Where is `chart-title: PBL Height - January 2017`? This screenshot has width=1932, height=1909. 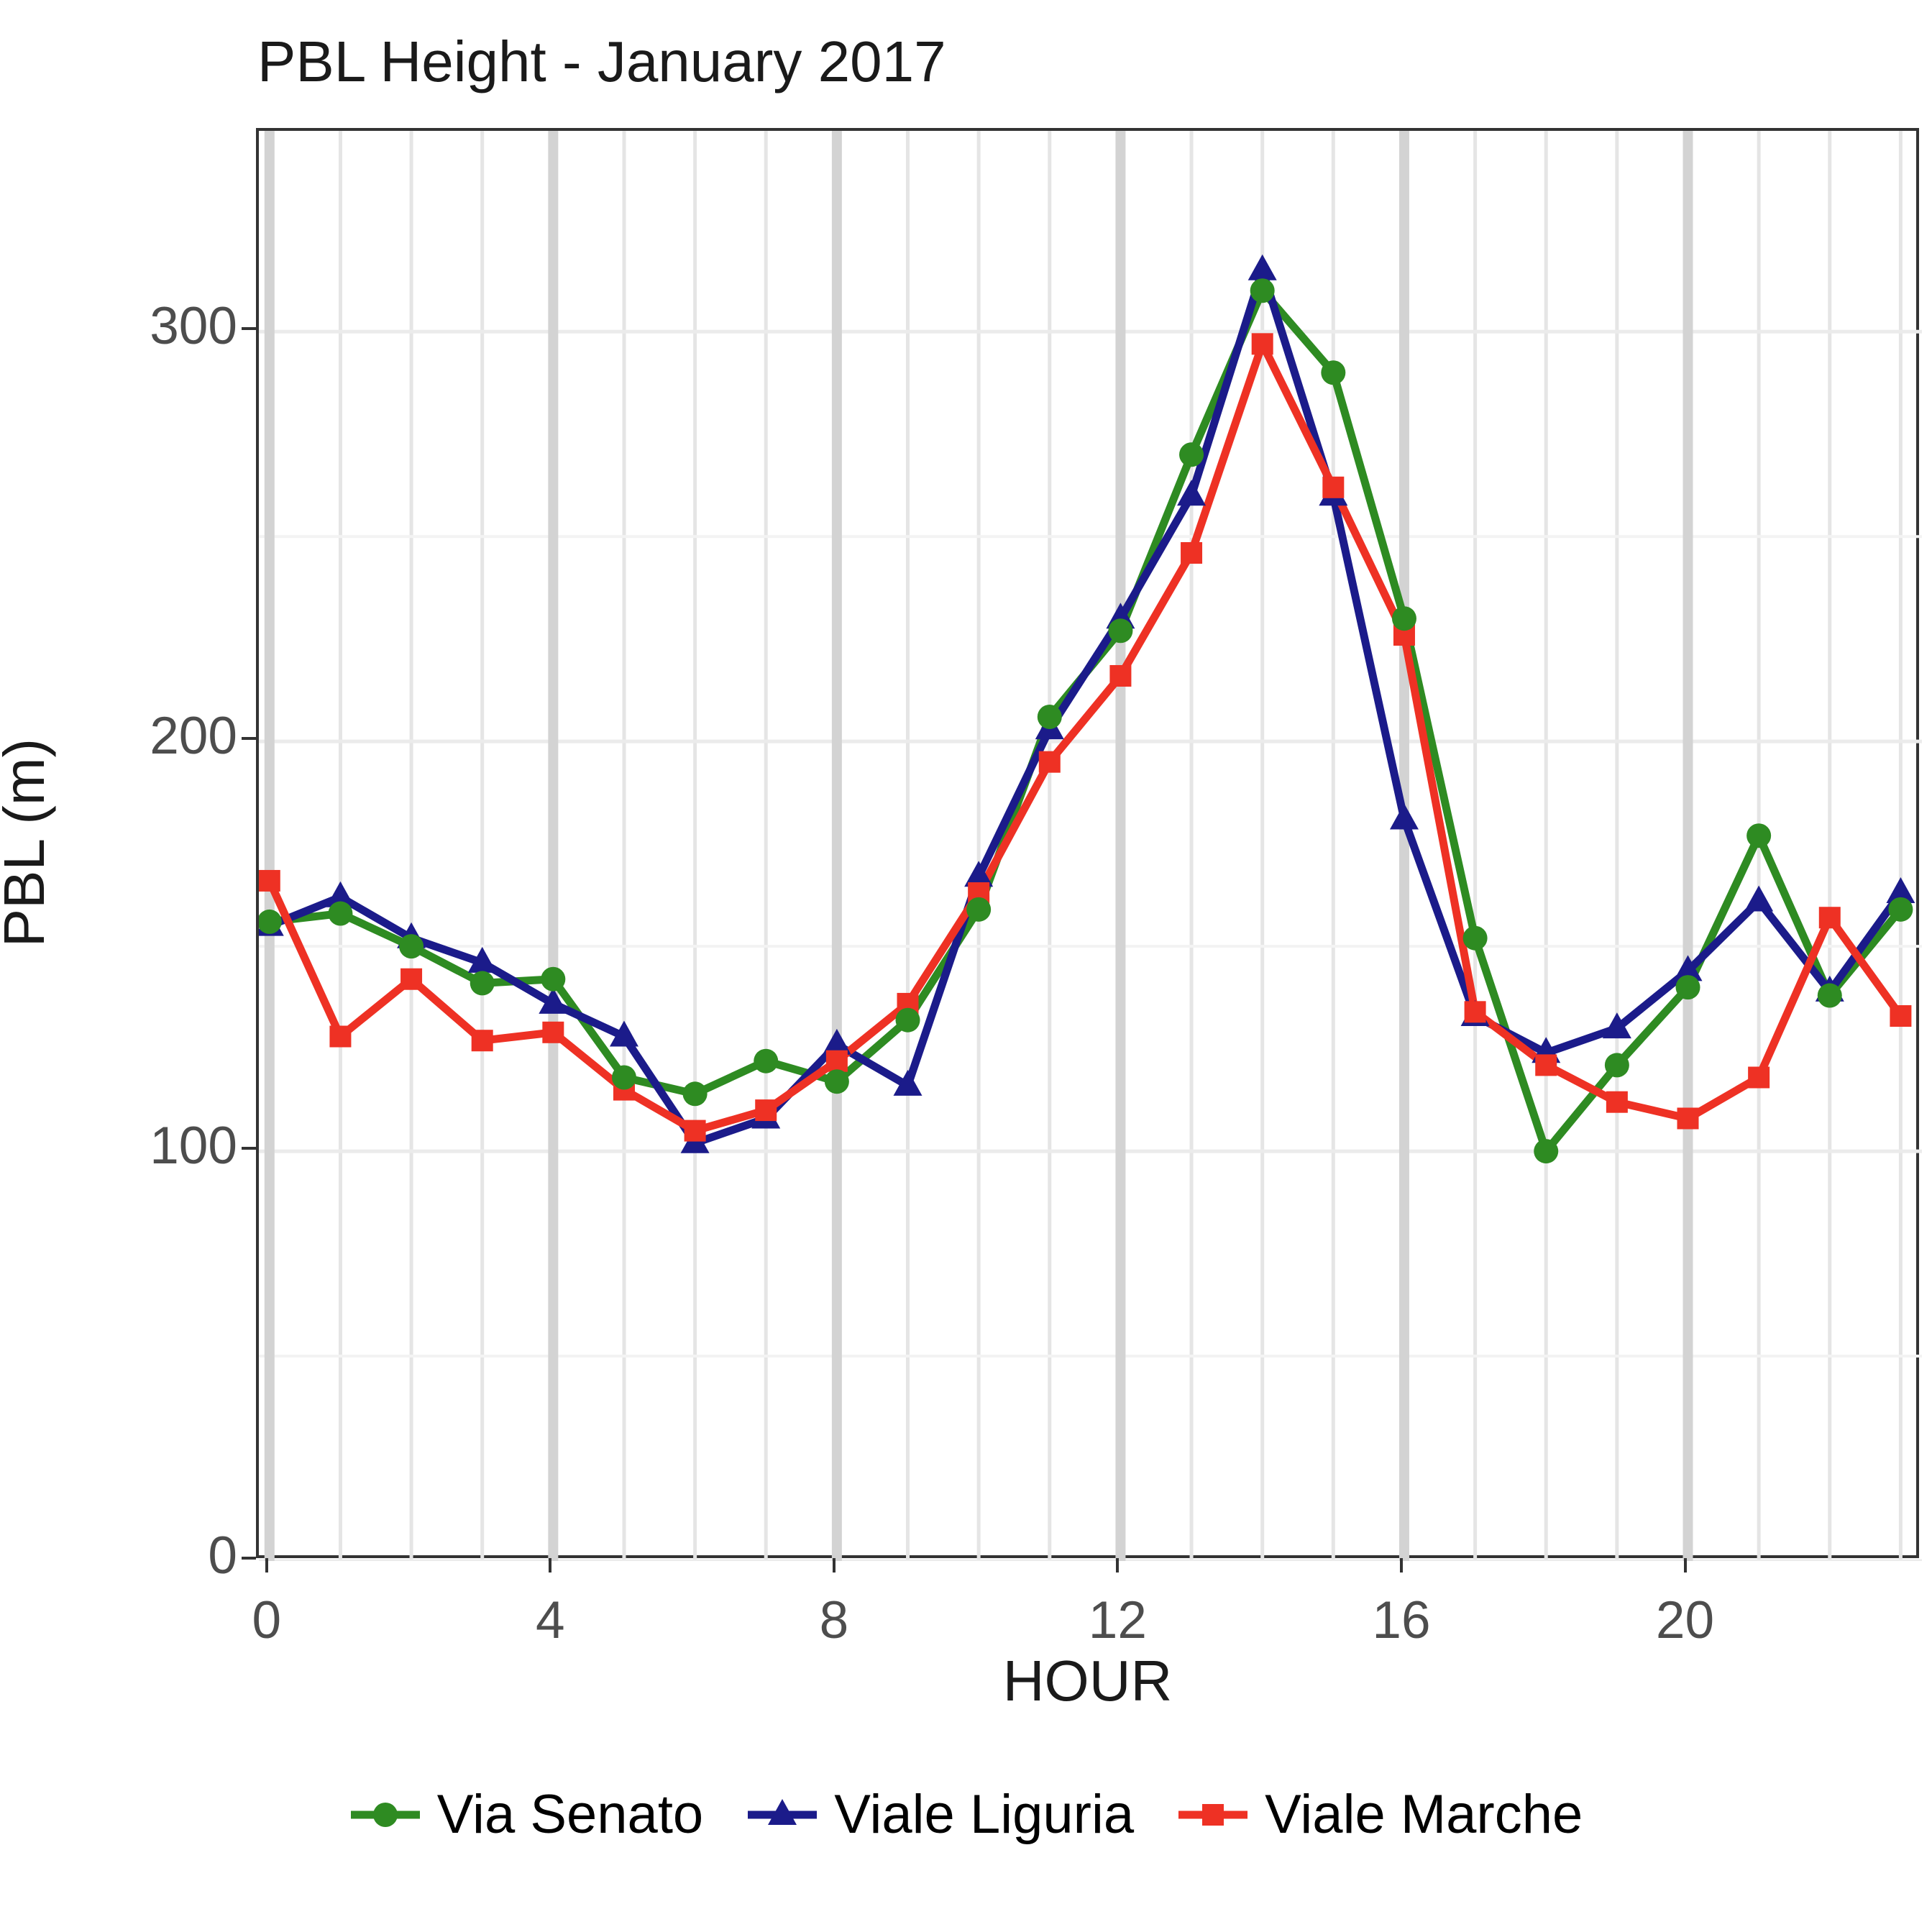
chart-title: PBL Height - January 2017 is located at coordinates (601, 61).